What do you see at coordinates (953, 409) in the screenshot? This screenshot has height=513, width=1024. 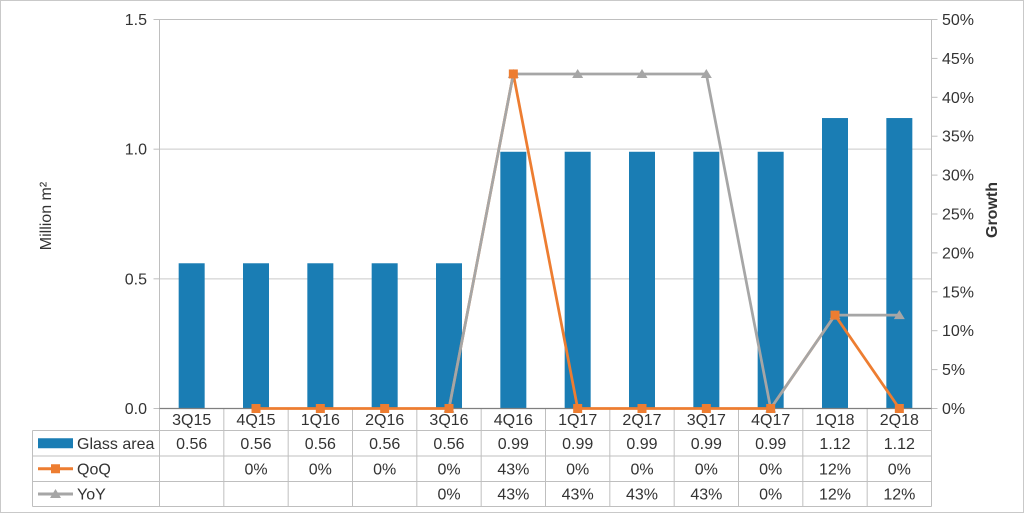 I see `right-axis-label: 0%` at bounding box center [953, 409].